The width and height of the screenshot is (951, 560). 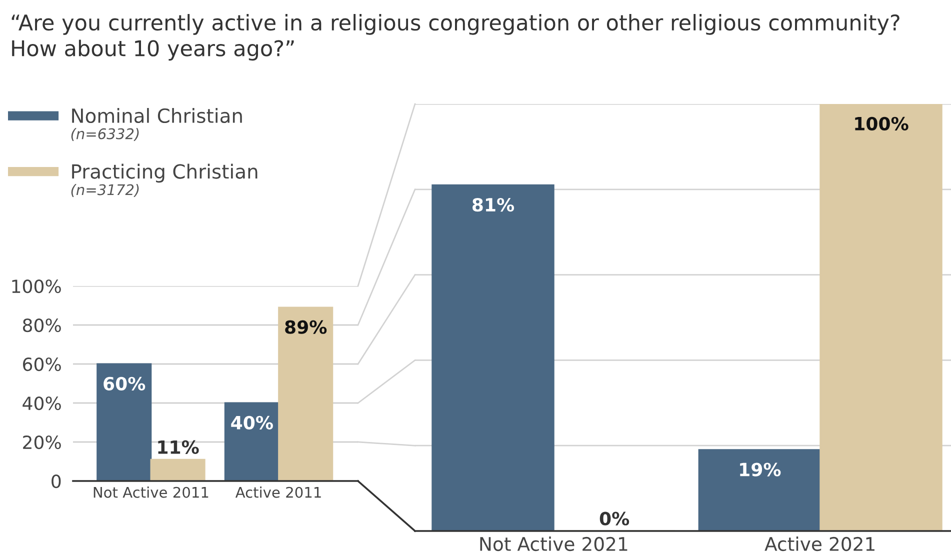 I want to click on data-label: 60%, so click(x=125, y=383).